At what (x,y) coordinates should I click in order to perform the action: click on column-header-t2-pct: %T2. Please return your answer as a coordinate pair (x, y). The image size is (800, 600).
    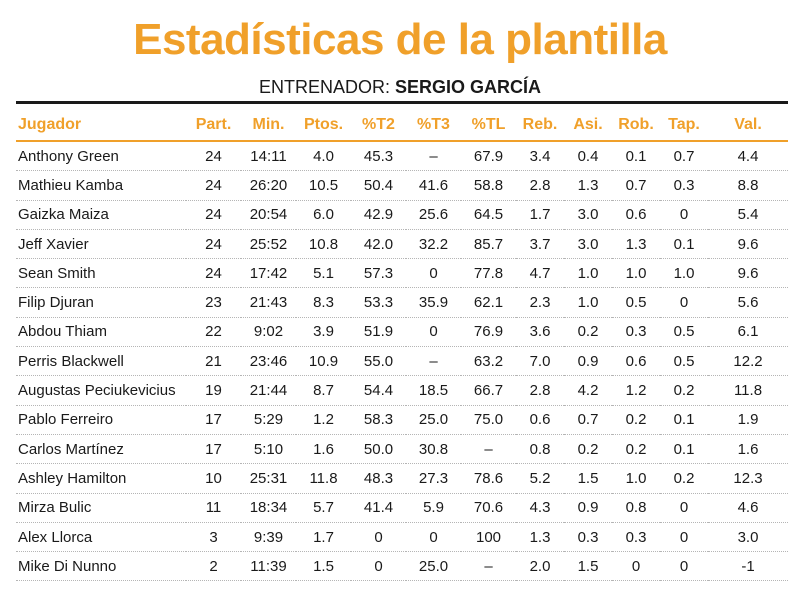
    Looking at the image, I should click on (378, 126).